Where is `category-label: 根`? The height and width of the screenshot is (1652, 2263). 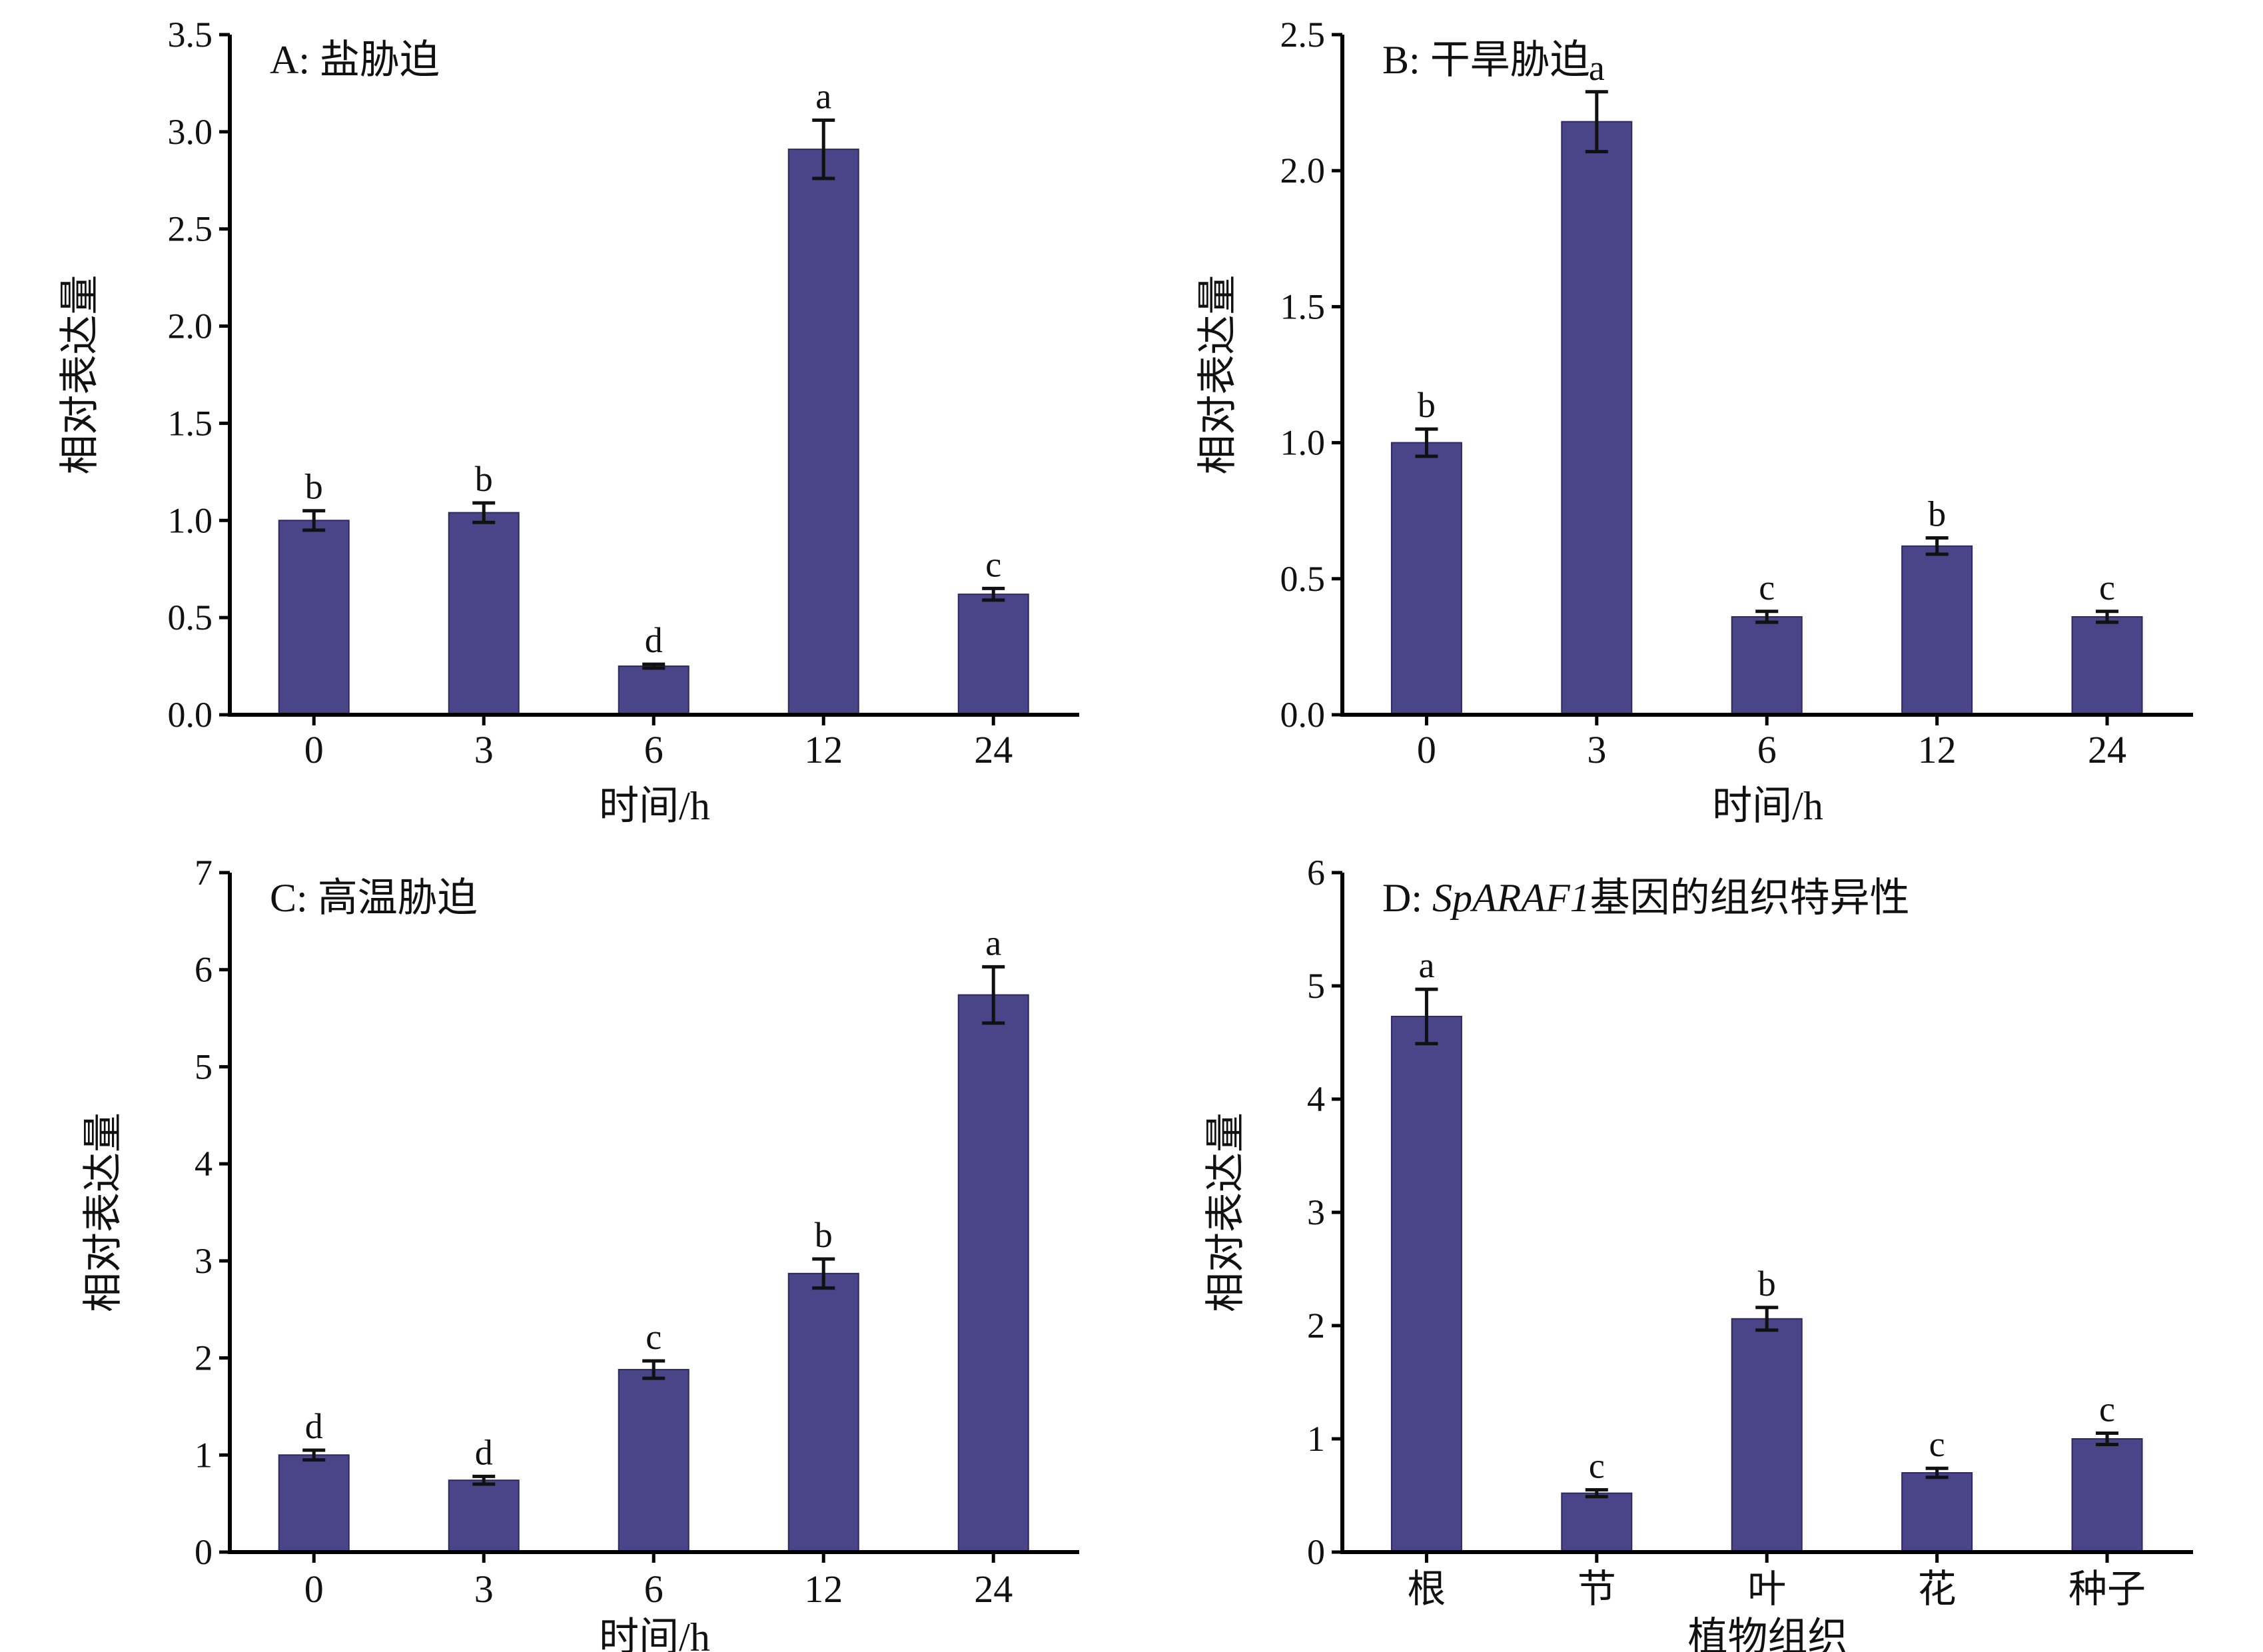
category-label: 根 is located at coordinates (1426, 1589).